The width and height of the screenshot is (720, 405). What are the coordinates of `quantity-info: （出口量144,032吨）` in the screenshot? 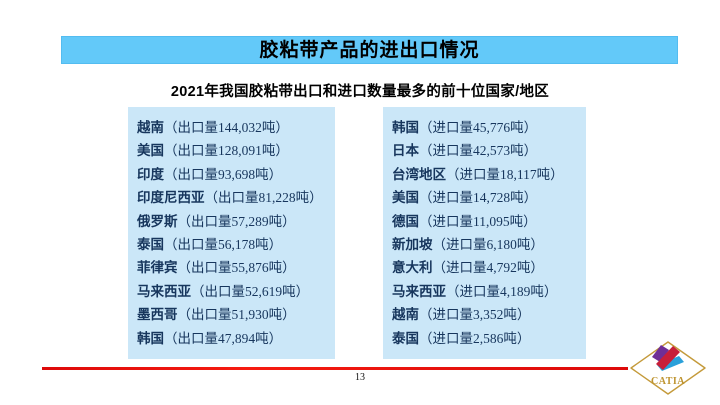 It's located at (226, 127).